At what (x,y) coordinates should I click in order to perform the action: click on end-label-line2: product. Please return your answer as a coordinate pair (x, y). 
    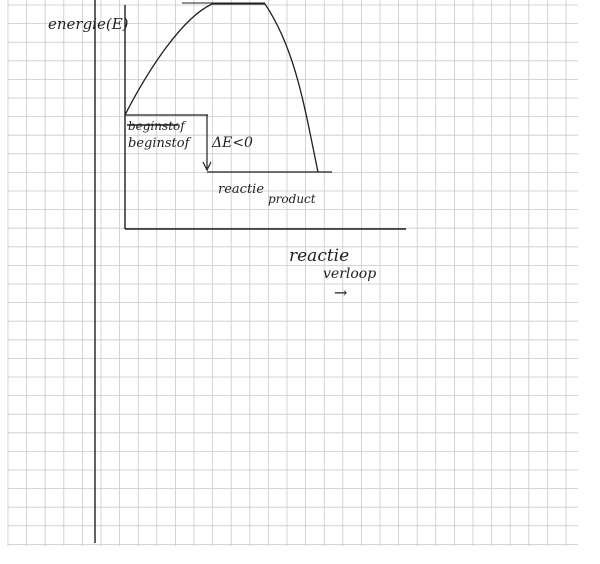
    Looking at the image, I should click on (292, 199).